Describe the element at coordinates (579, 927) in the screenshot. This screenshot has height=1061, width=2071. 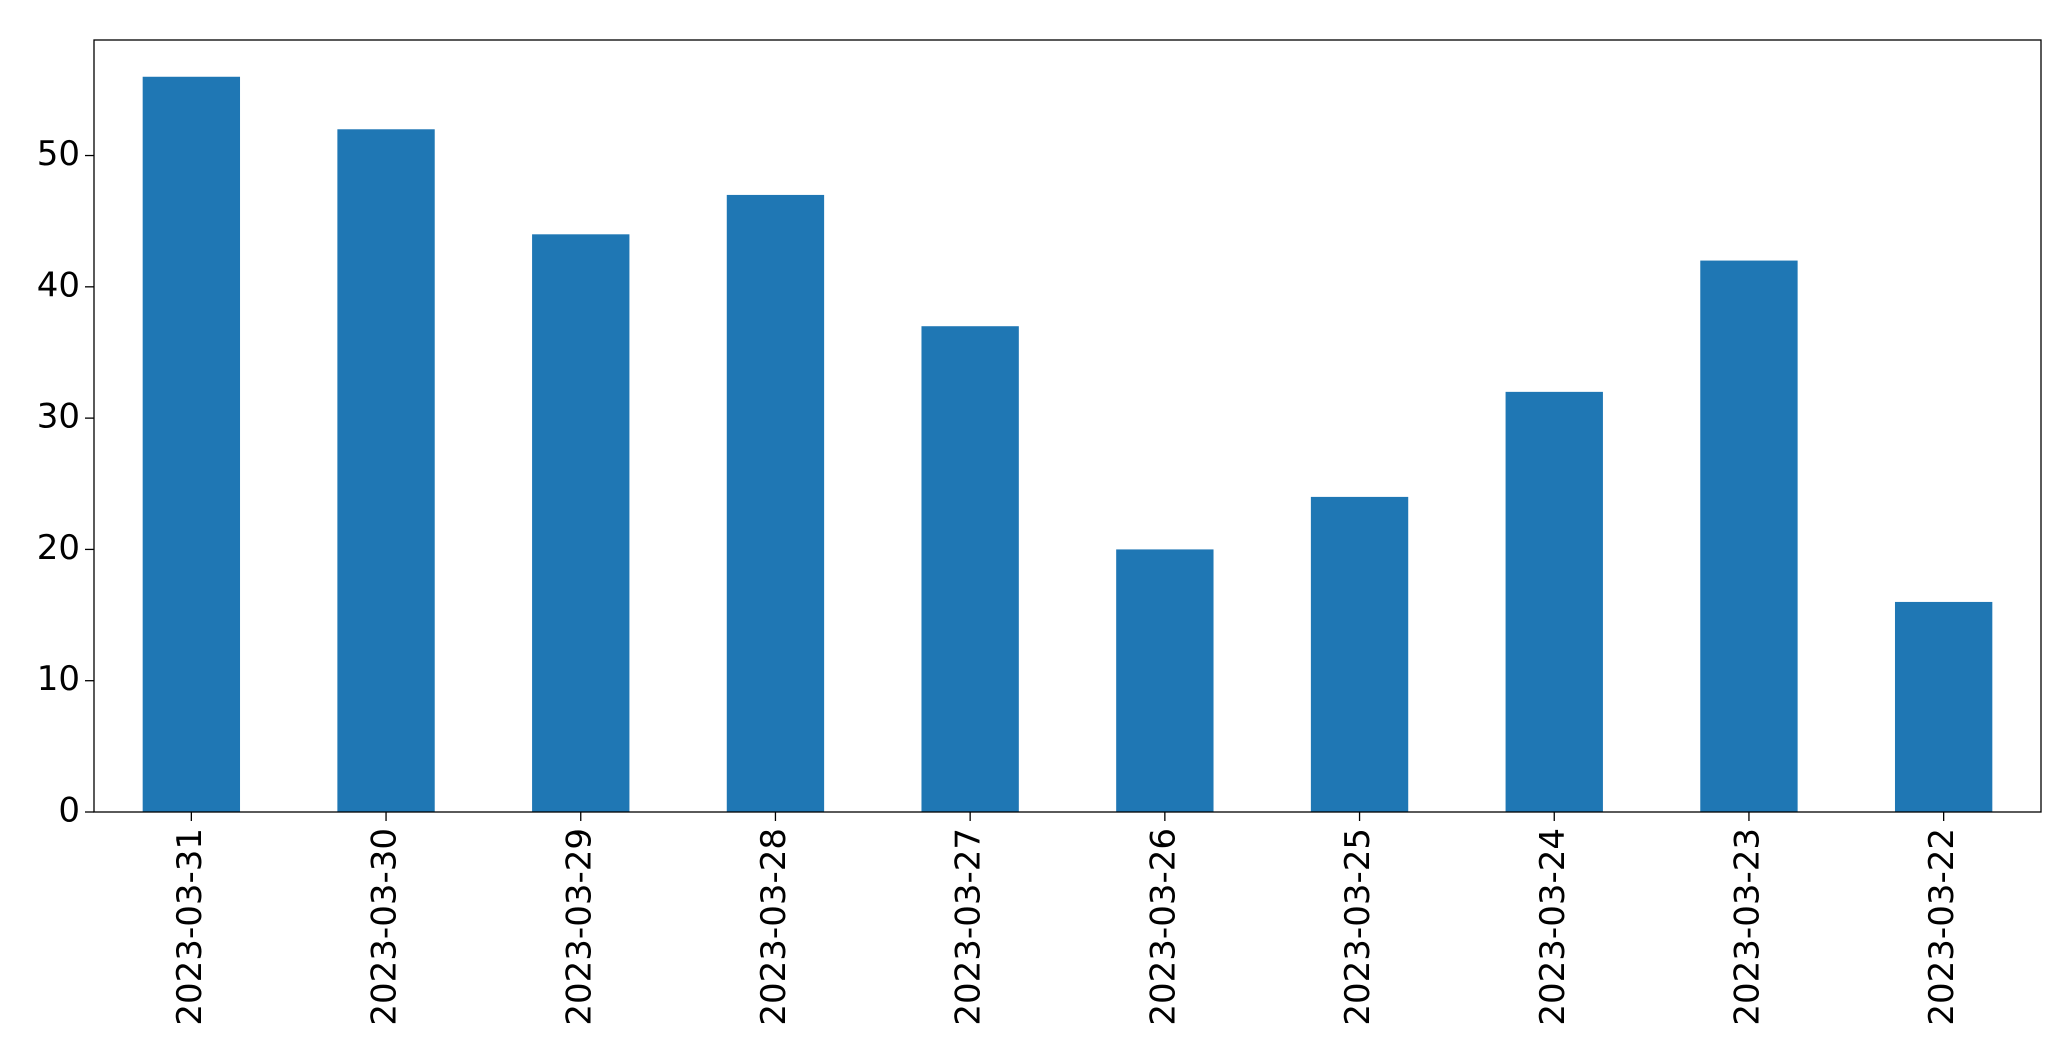
I see `x-tick-label: 2023-03-29` at that location.